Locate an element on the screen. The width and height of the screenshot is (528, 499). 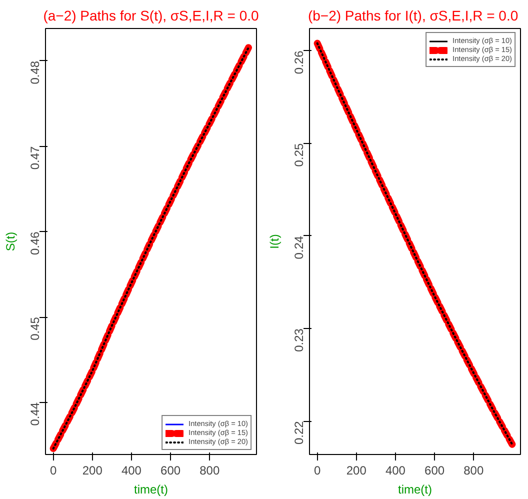
y-tick-label: 0.22 is located at coordinates (299, 432).